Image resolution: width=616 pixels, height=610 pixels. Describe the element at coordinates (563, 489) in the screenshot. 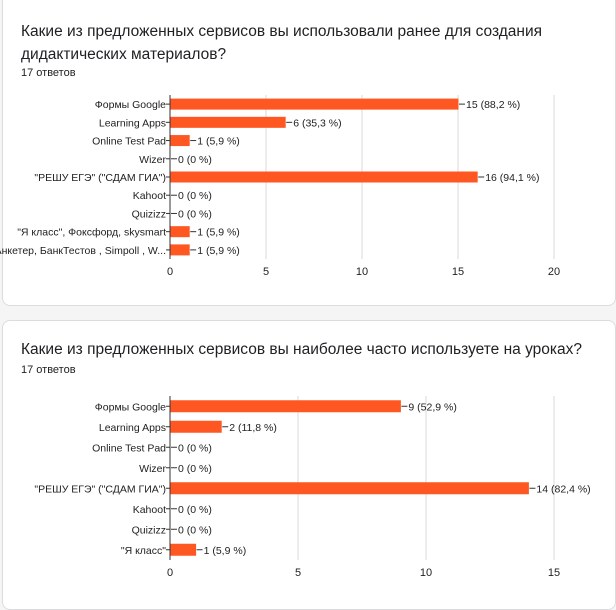

I see `value-label: 14 (82,4 %)` at that location.